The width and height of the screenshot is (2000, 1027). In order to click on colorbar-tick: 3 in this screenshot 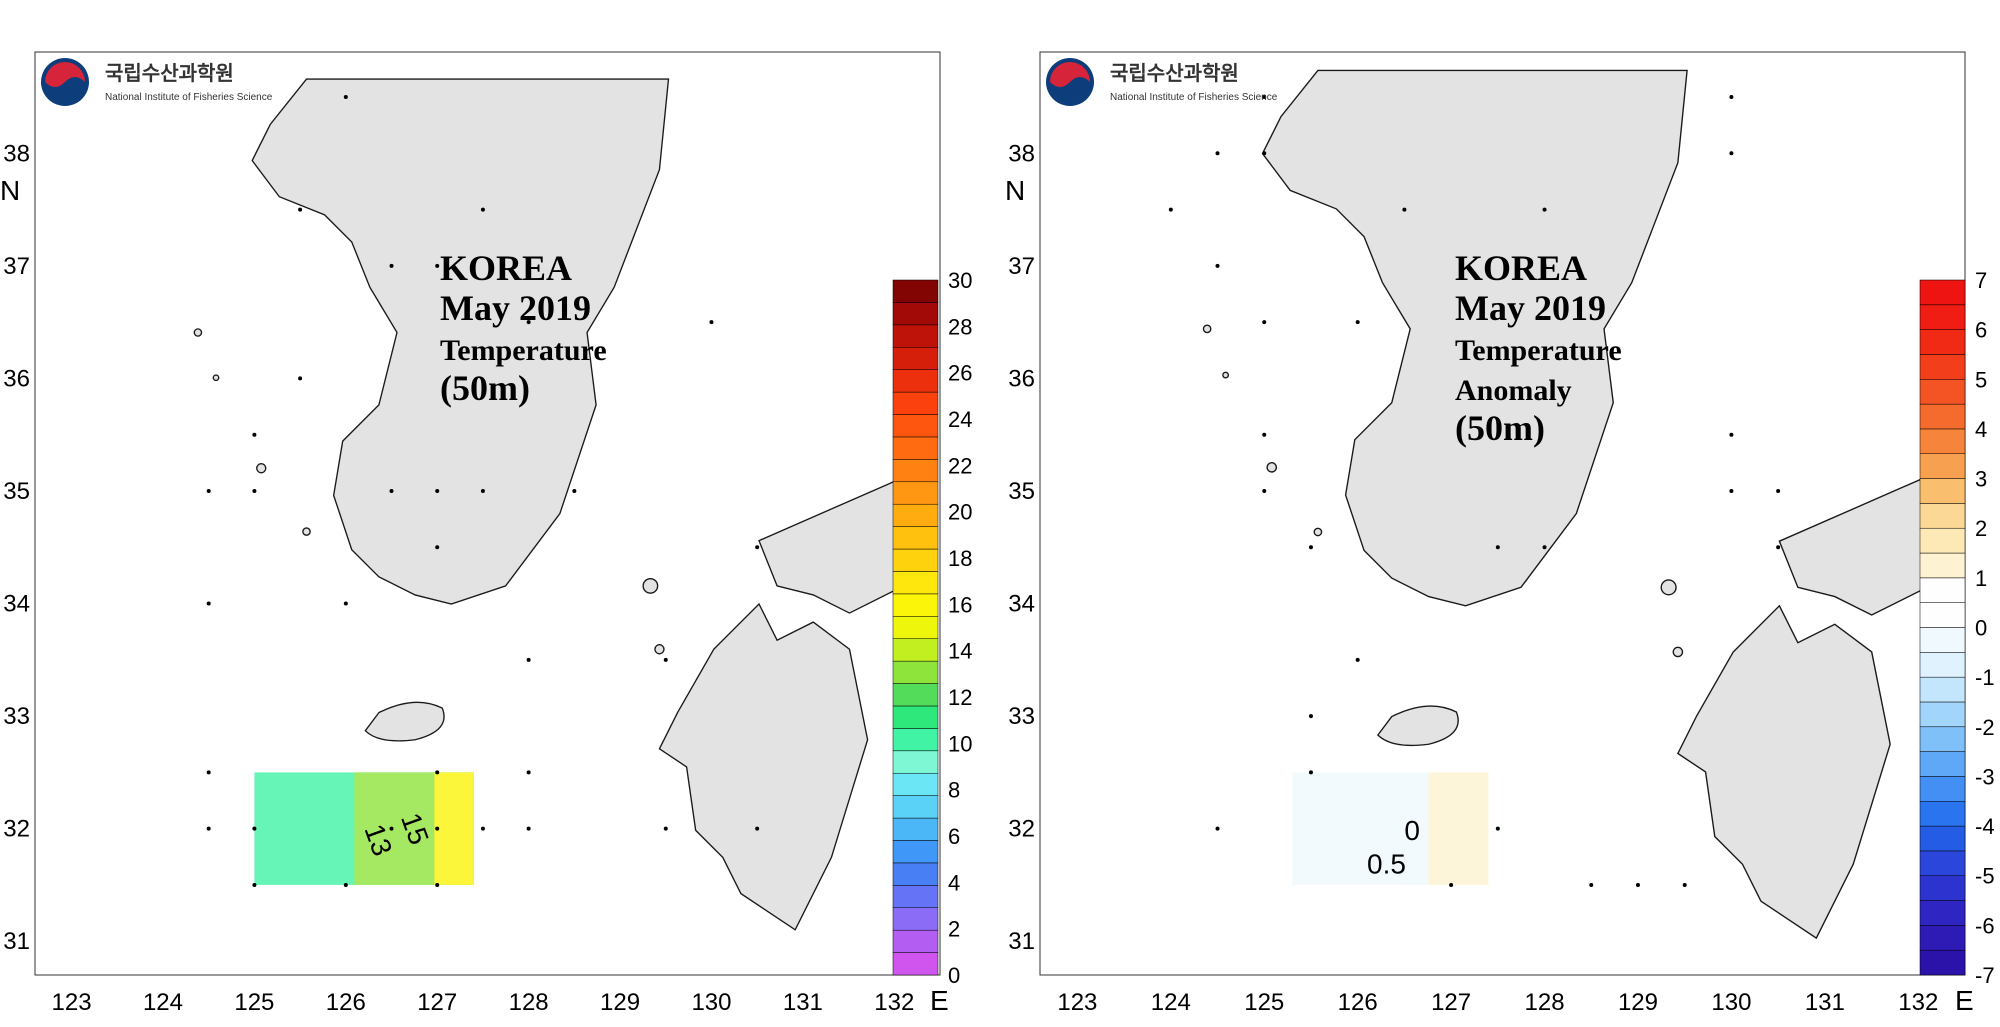, I will do `click(1981, 479)`.